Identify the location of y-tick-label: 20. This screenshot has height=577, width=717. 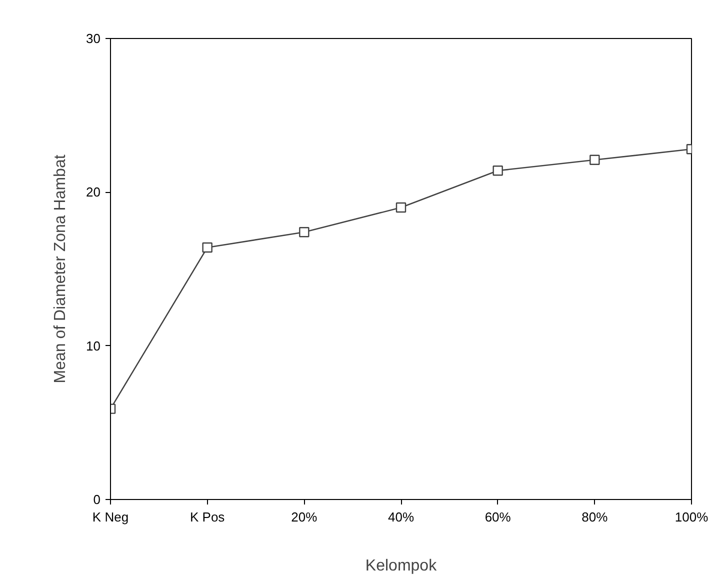
(93, 192).